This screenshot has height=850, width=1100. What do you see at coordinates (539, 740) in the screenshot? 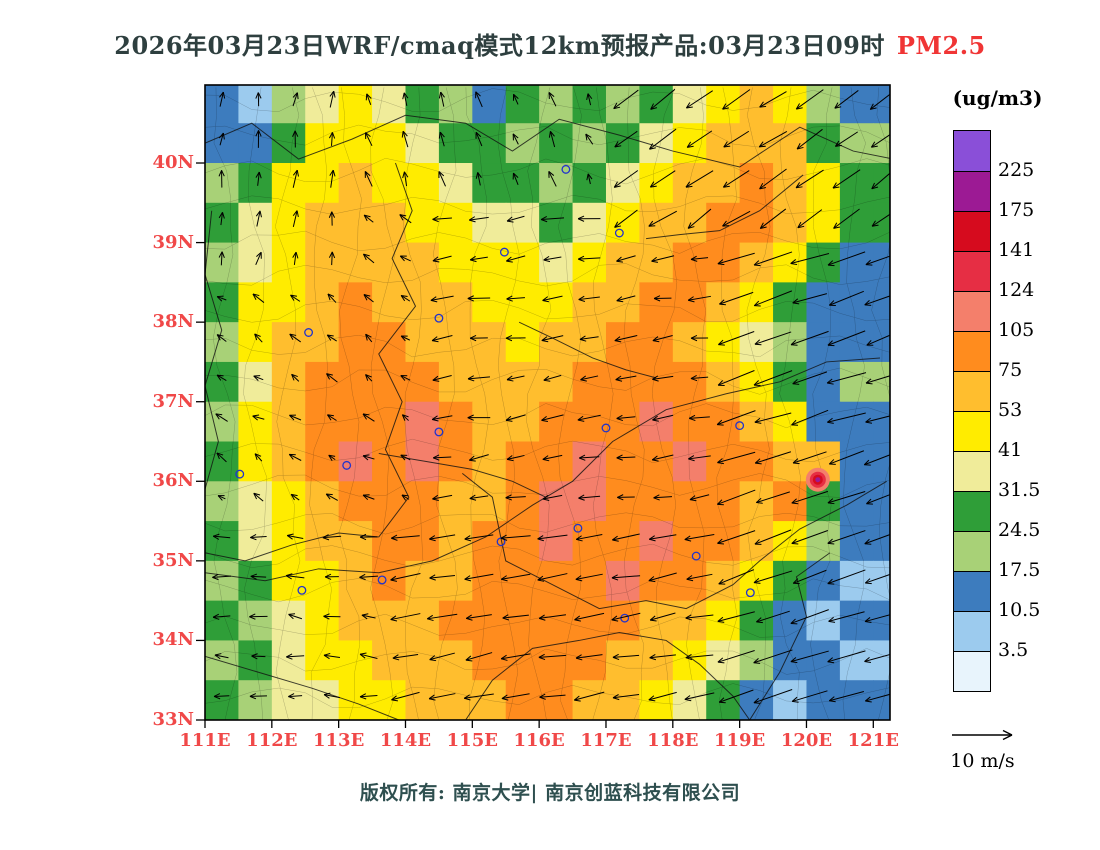
I see `lon-axis-label: 116E` at bounding box center [539, 740].